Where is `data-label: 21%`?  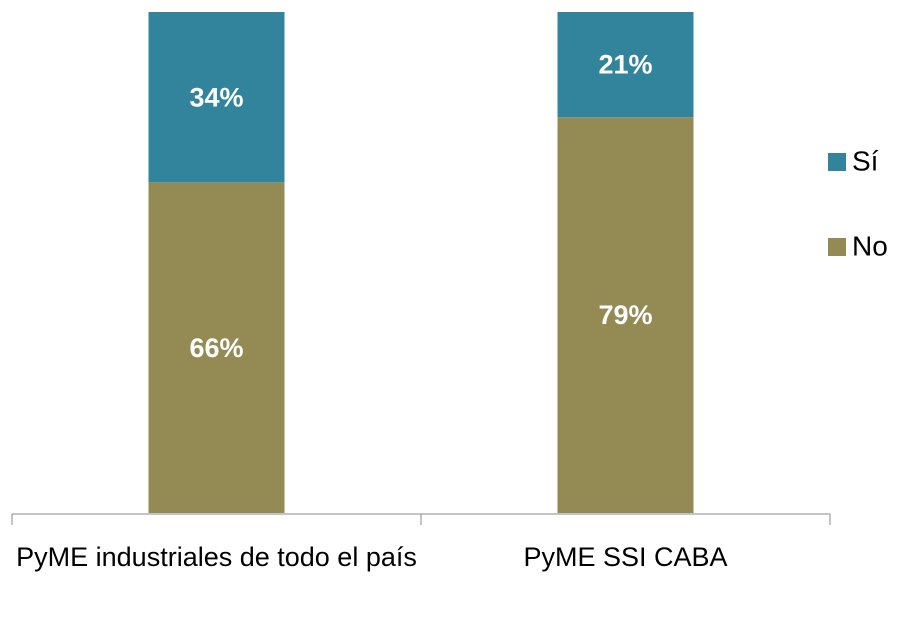
data-label: 21% is located at coordinates (625, 65).